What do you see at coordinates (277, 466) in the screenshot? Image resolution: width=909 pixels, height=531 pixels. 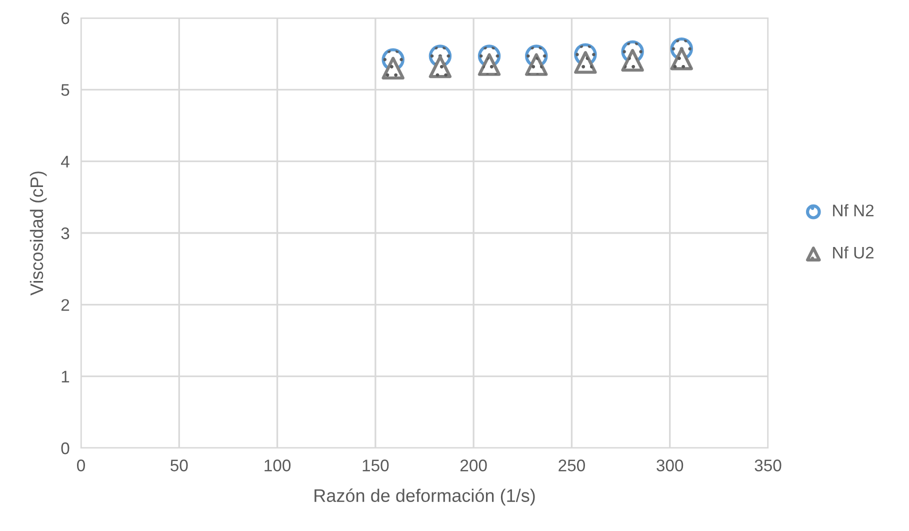 I see `x-tick-label: 100` at bounding box center [277, 466].